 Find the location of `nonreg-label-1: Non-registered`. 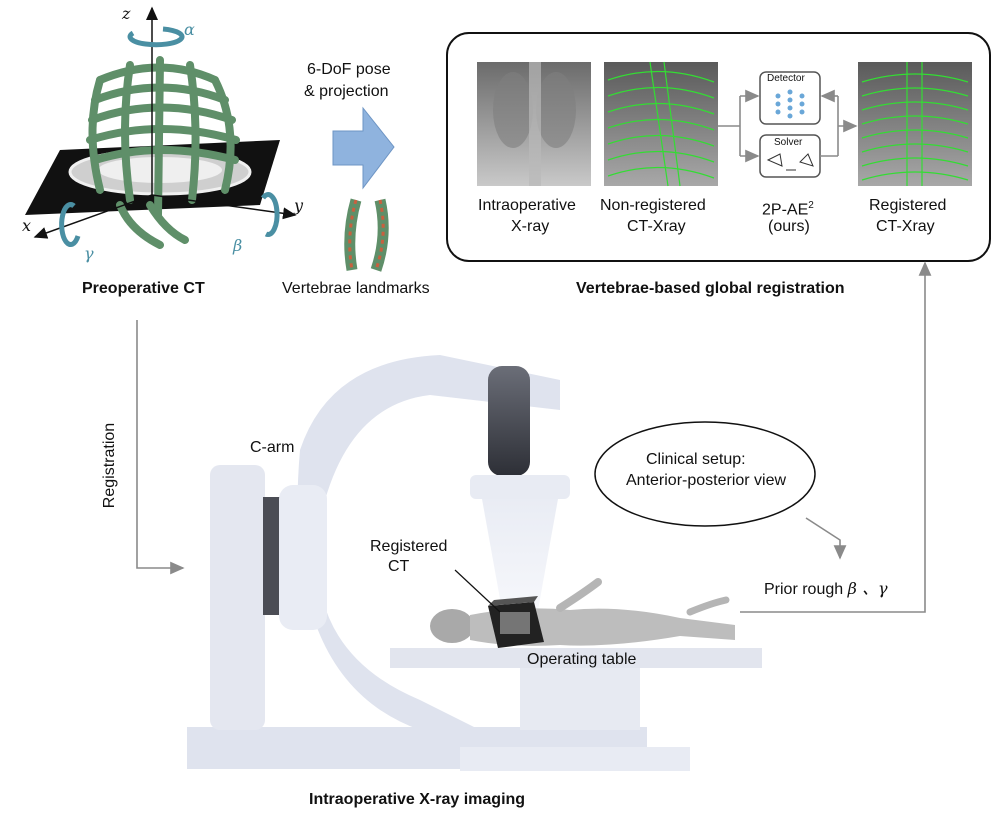

nonreg-label-1: Non-registered is located at coordinates (653, 205).